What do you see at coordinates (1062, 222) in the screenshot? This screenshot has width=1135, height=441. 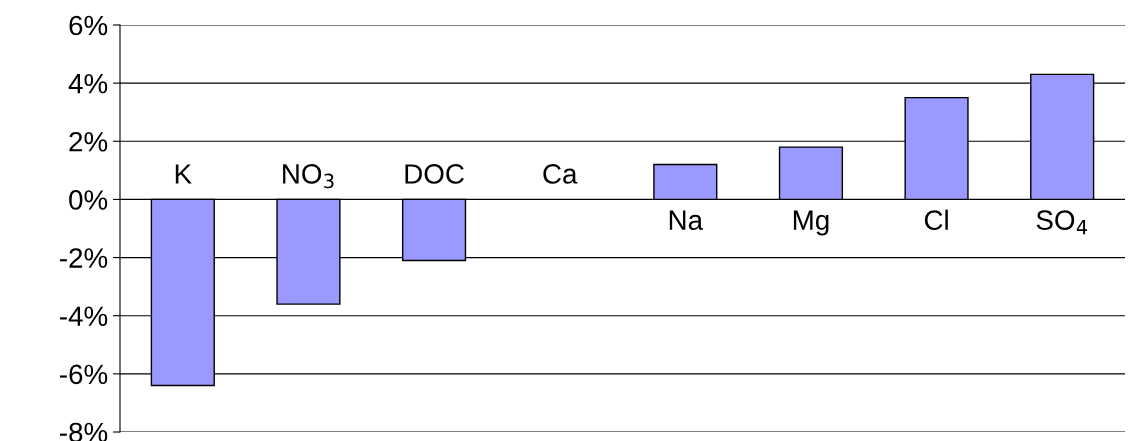 I see `x-tick-label: SO$_{4}$` at bounding box center [1062, 222].